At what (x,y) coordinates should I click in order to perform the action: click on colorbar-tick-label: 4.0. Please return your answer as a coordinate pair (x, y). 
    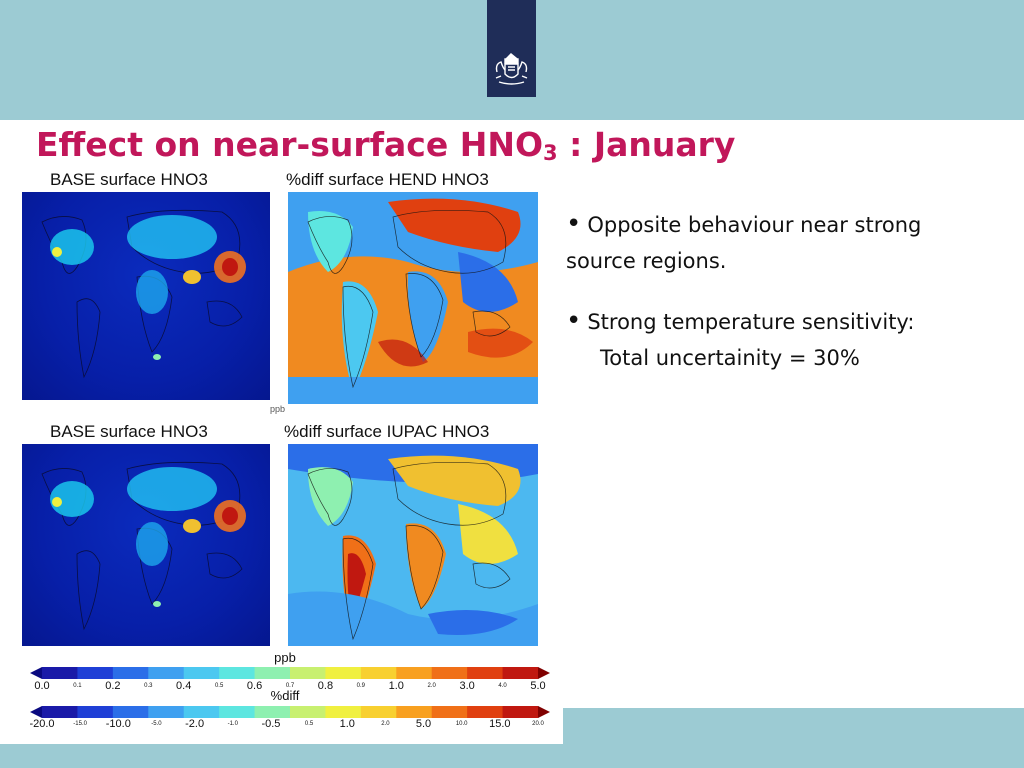
    Looking at the image, I should click on (502, 686).